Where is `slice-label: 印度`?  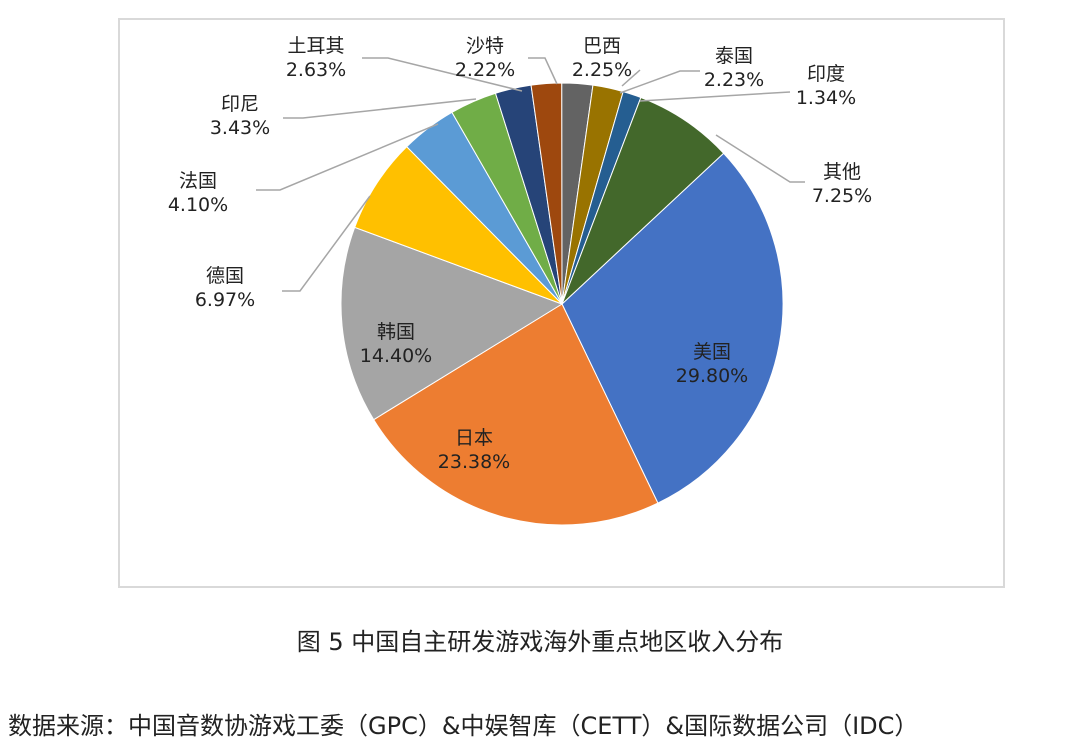 slice-label: 印度 is located at coordinates (826, 74).